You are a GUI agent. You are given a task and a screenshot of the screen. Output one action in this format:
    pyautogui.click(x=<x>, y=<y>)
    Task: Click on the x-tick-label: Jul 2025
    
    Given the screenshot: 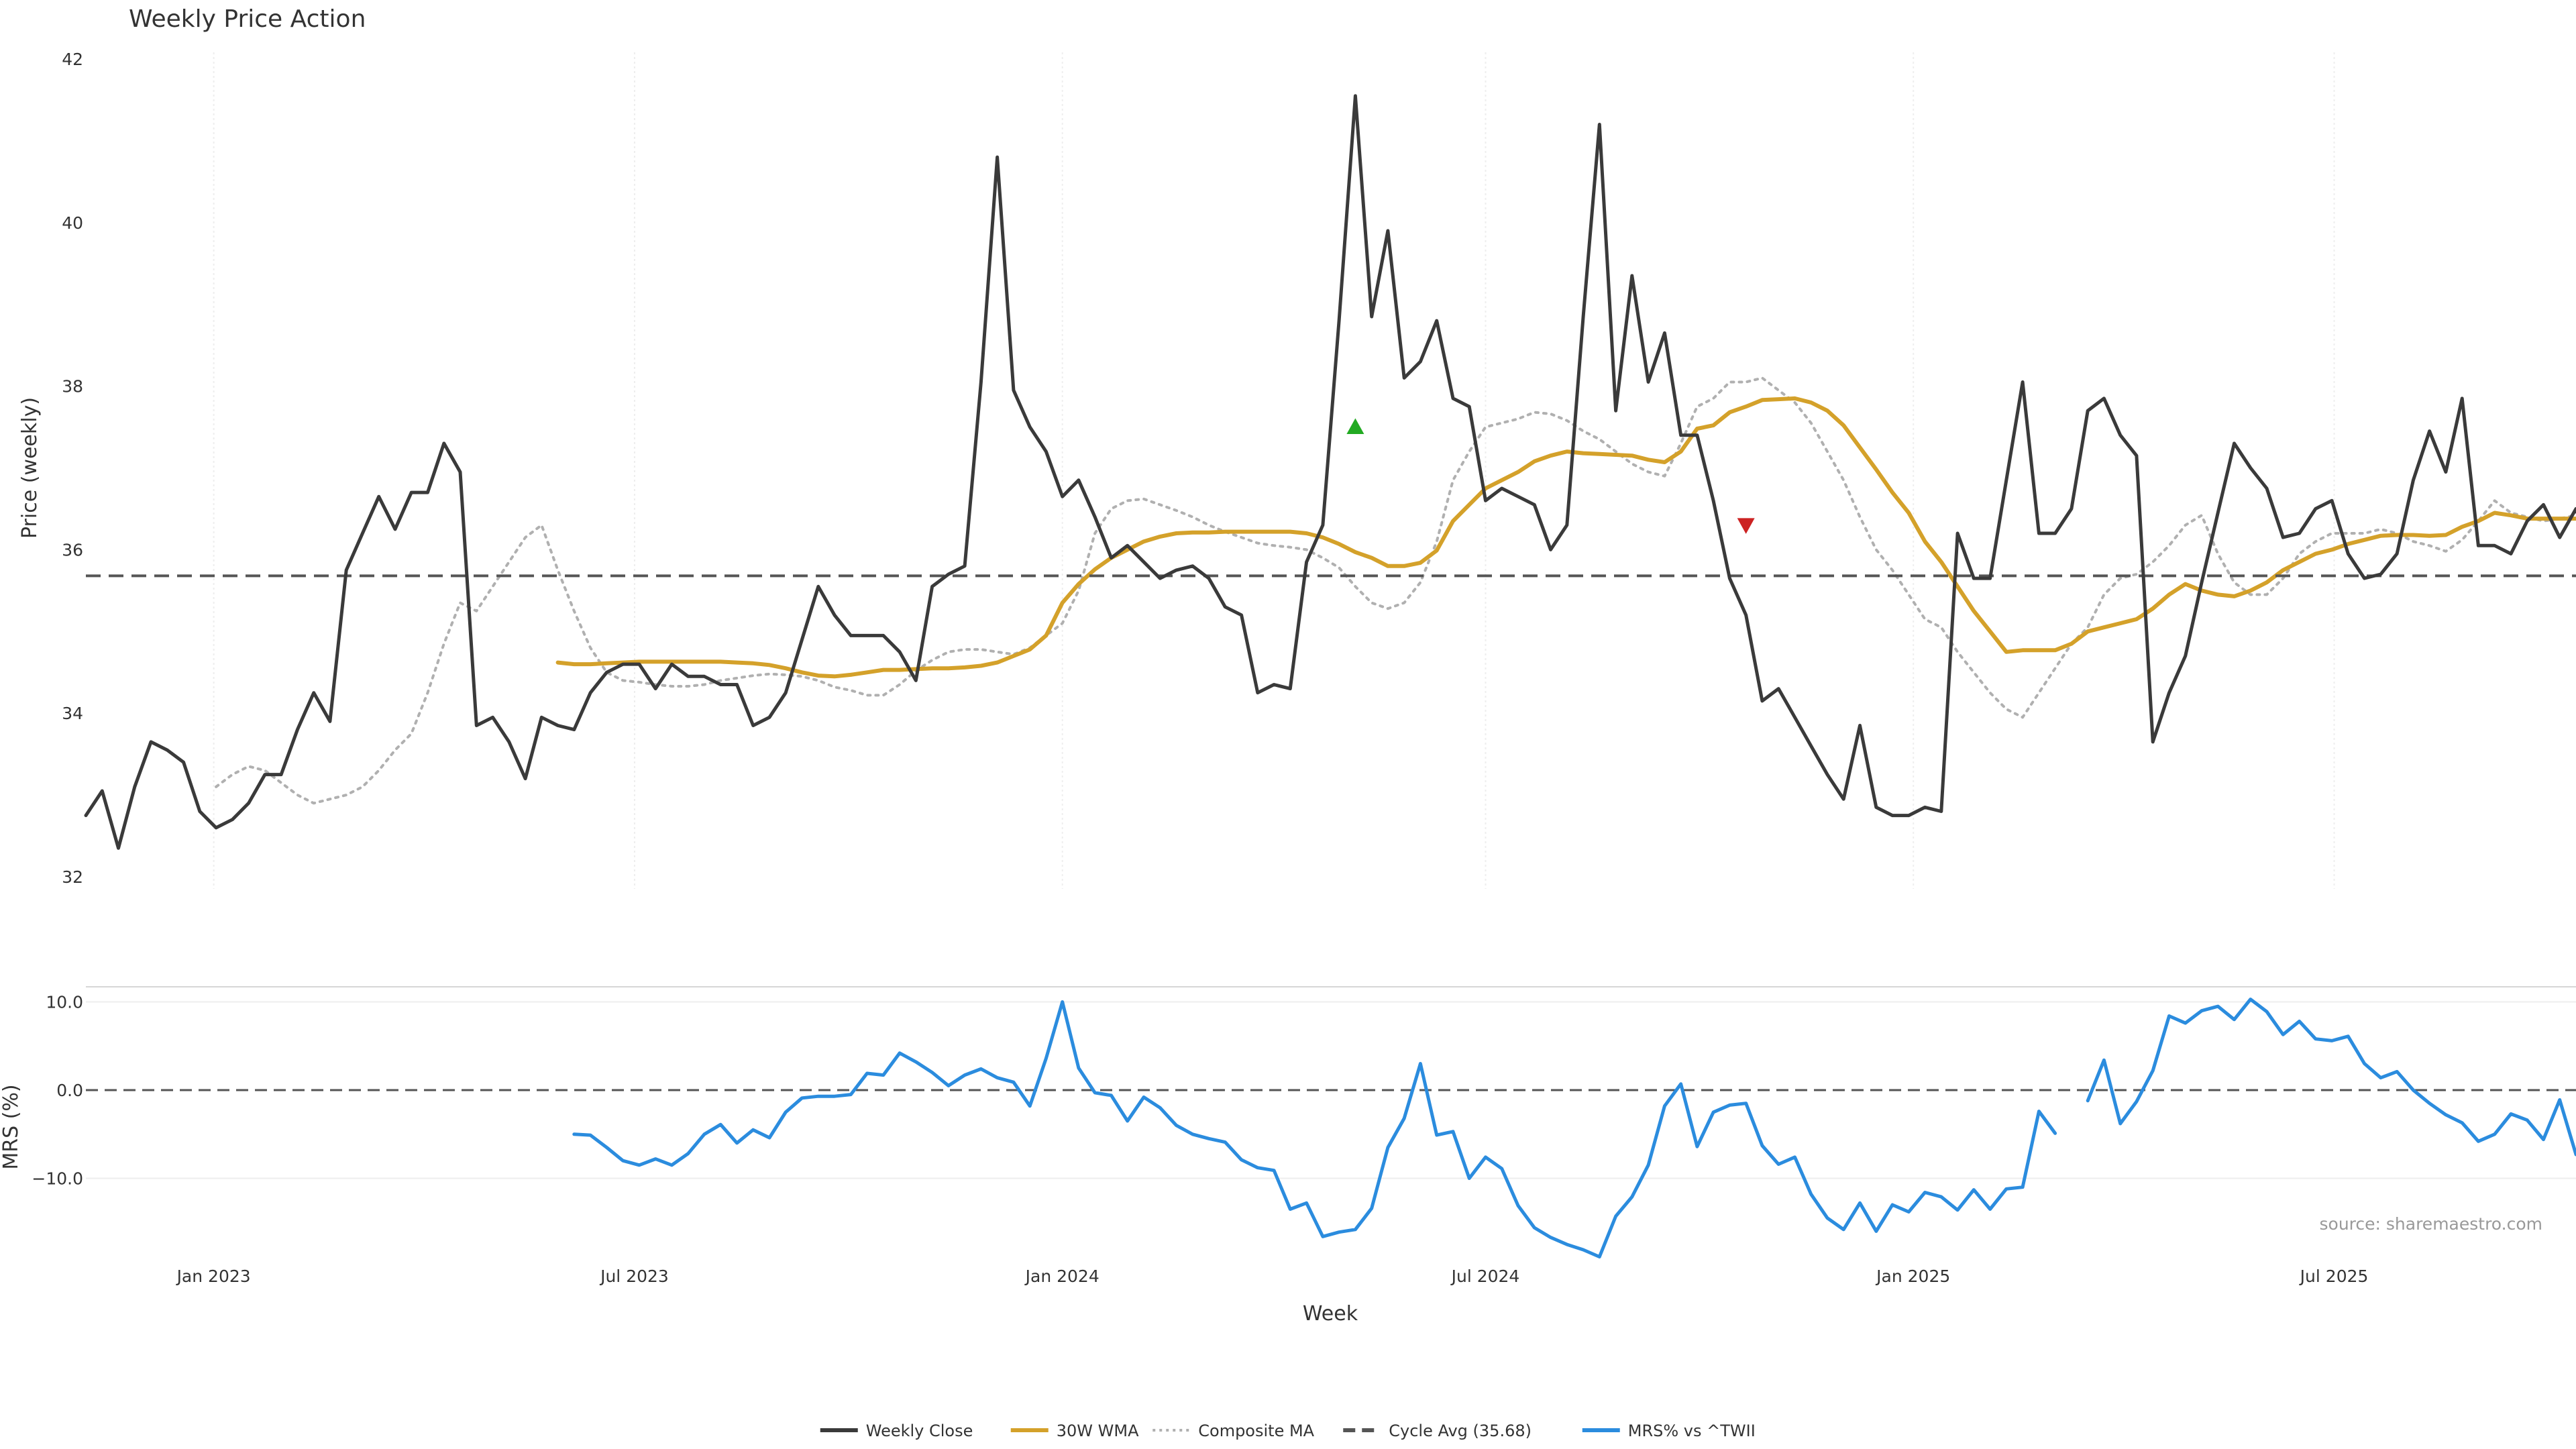 What is the action you would take?
    pyautogui.click(x=2334, y=1276)
    